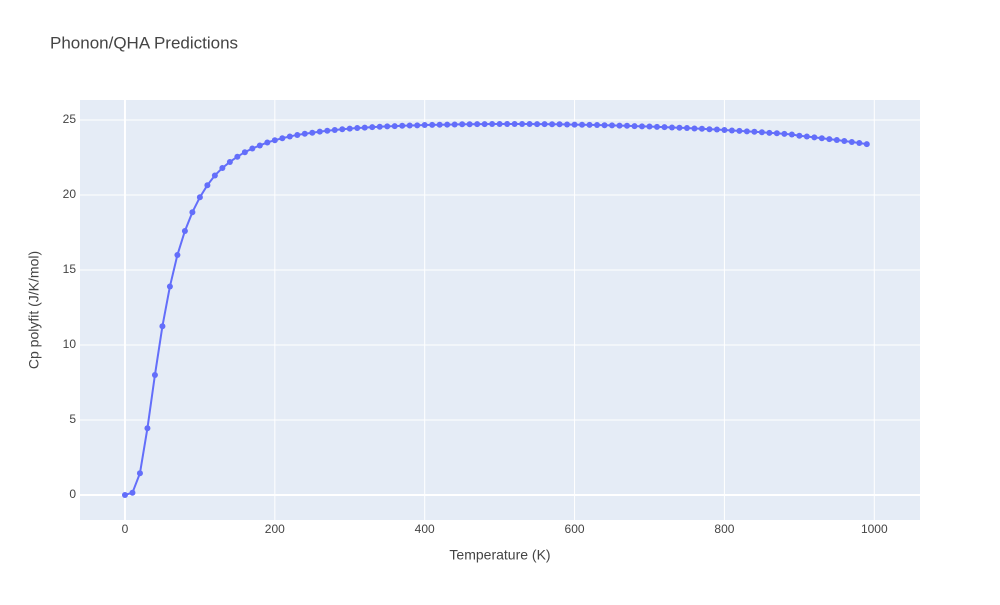  I want to click on y-tick-label: 0, so click(72, 494).